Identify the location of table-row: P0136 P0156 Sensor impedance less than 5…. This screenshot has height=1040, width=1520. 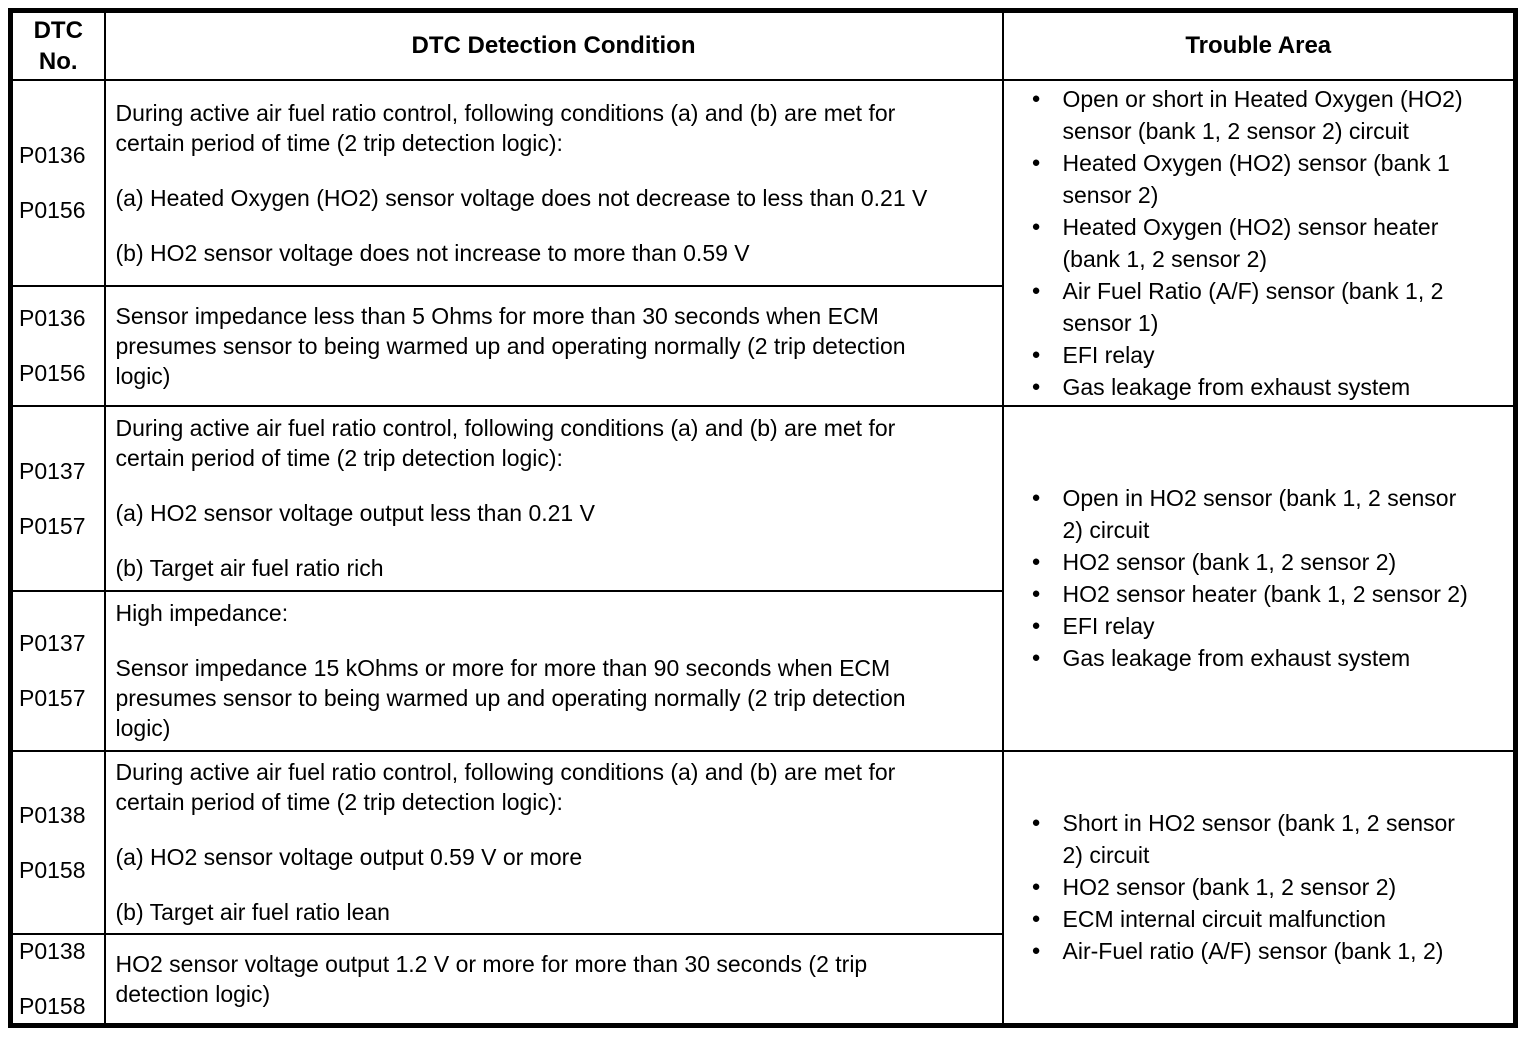
(762, 346).